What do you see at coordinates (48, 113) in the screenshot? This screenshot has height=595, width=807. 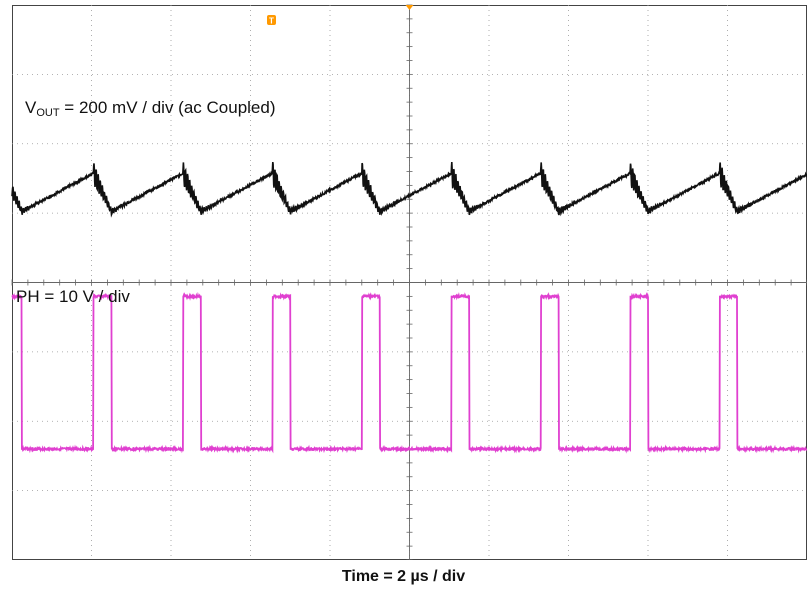 I see `vout-label-subscript: OUT` at bounding box center [48, 113].